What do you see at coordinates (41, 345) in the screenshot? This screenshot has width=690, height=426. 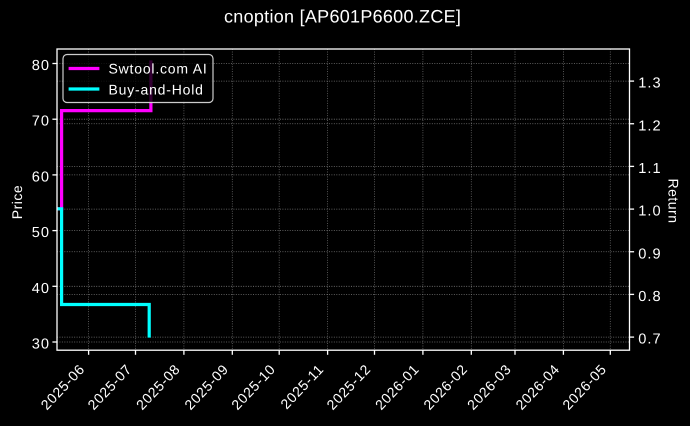 I see `svg-text: 30` at bounding box center [41, 345].